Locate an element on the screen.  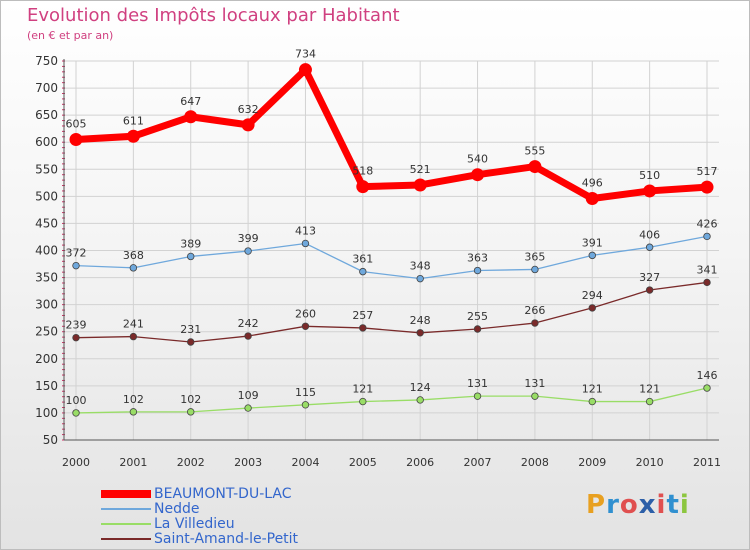
data-label: 540 is located at coordinates (477, 159).